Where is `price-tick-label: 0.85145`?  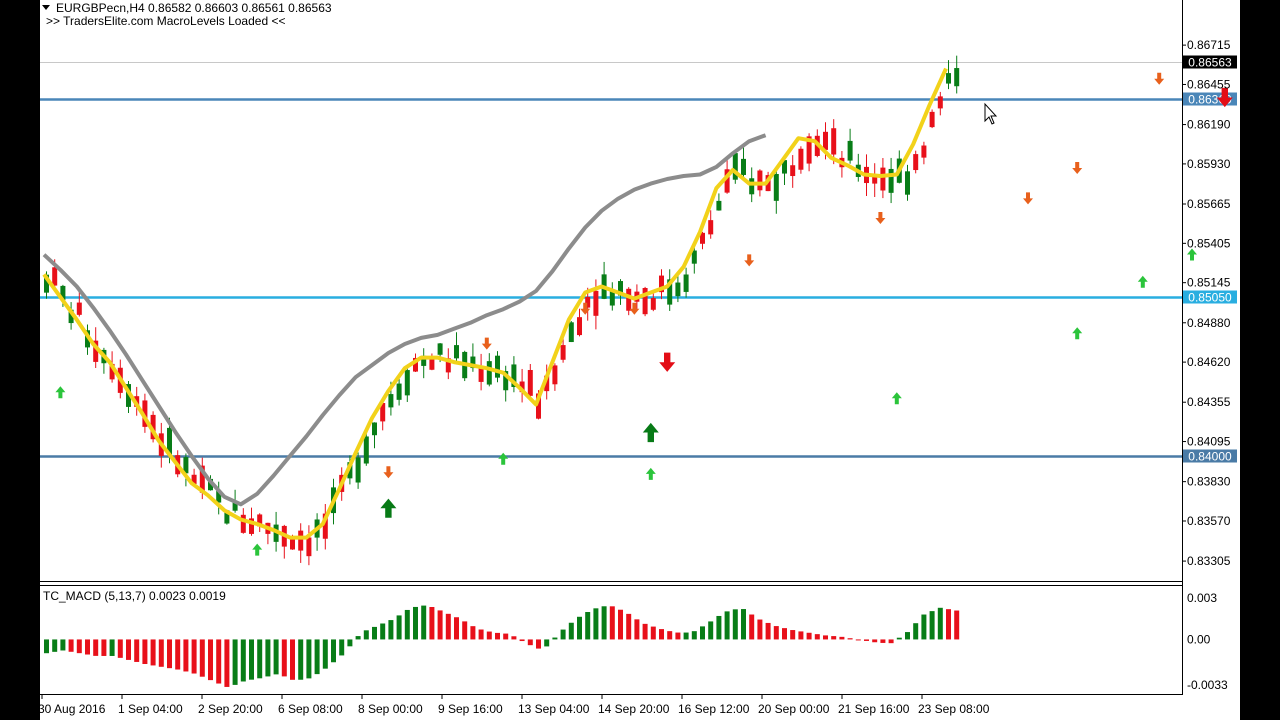 price-tick-label: 0.85145 is located at coordinates (1209, 283).